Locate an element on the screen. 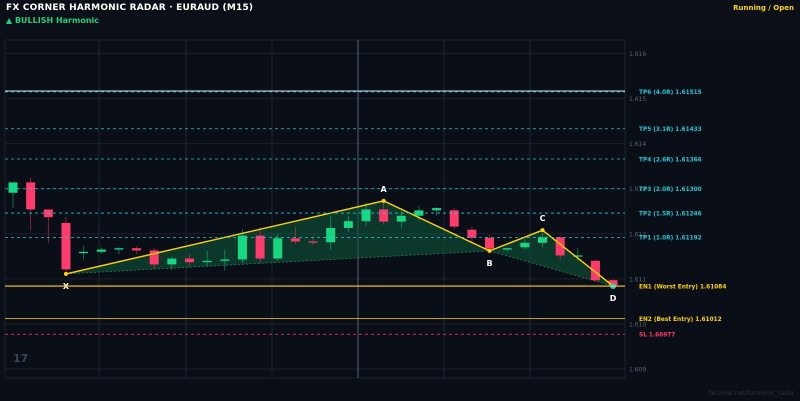 The width and height of the screenshot is (800, 401). price-tick-label: 1.615 is located at coordinates (637, 99).